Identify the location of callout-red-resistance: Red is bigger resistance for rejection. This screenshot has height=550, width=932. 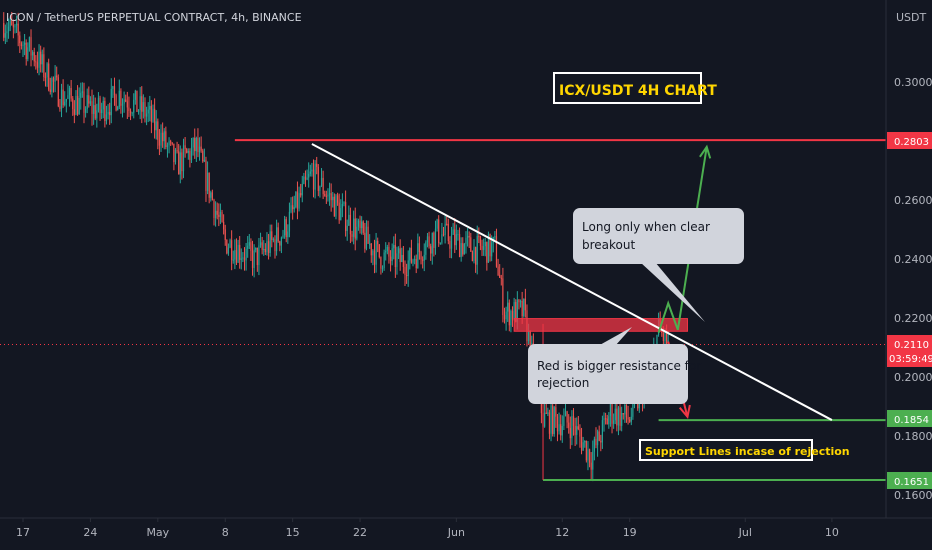
(614, 365).